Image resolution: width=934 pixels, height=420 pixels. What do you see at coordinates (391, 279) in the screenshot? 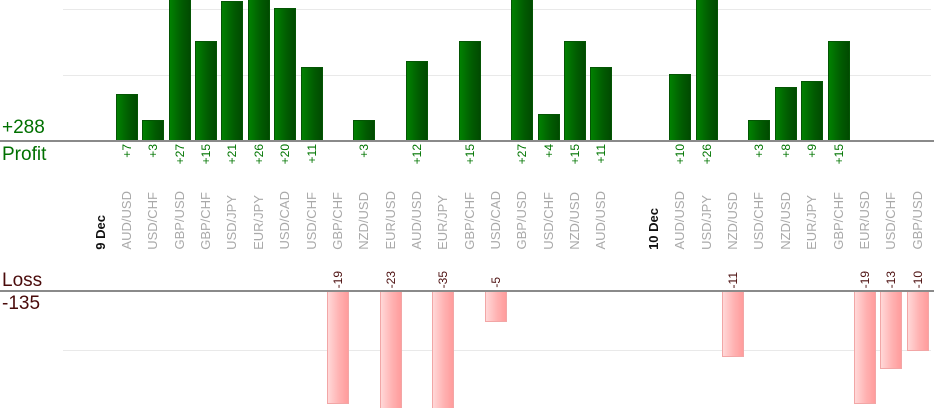
I see `loss-value-label: -23` at bounding box center [391, 279].